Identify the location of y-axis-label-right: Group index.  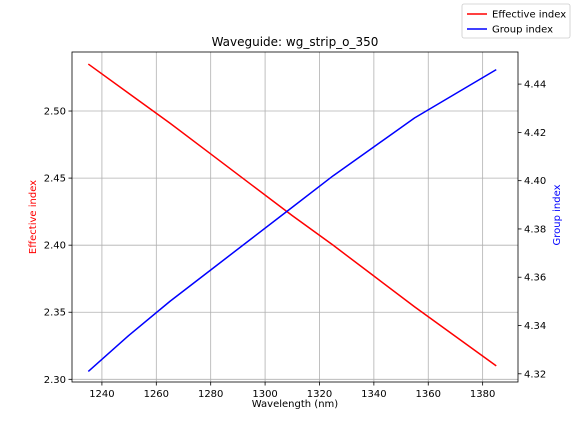
(557, 214).